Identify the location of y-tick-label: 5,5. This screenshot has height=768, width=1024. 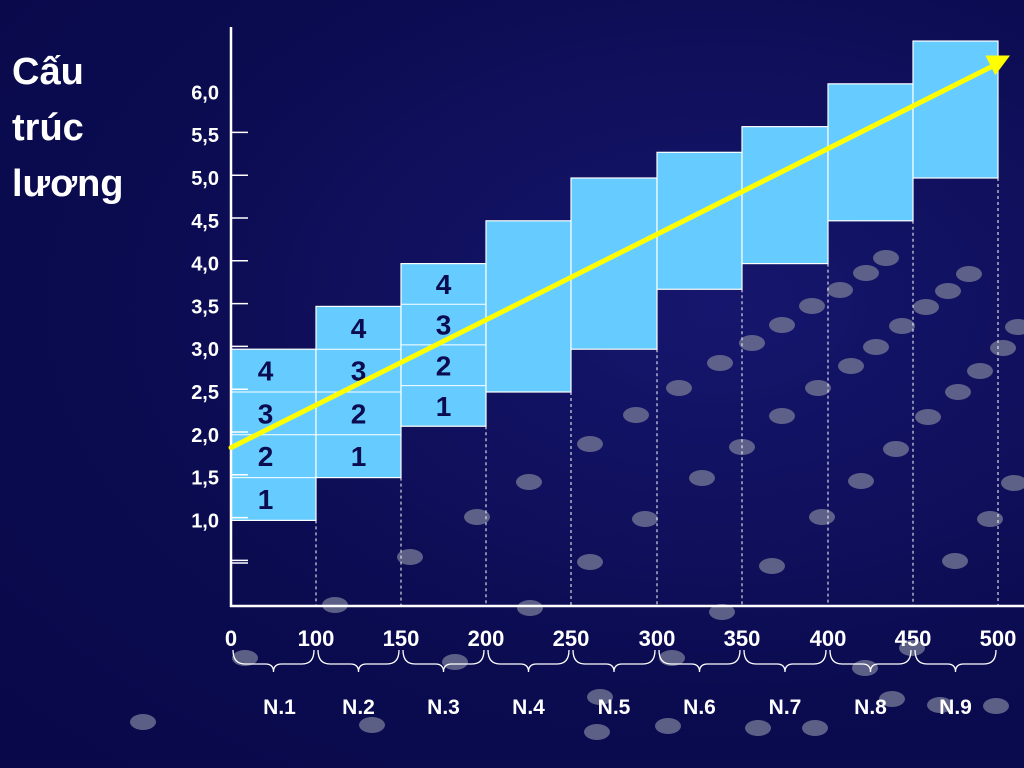
(205, 136).